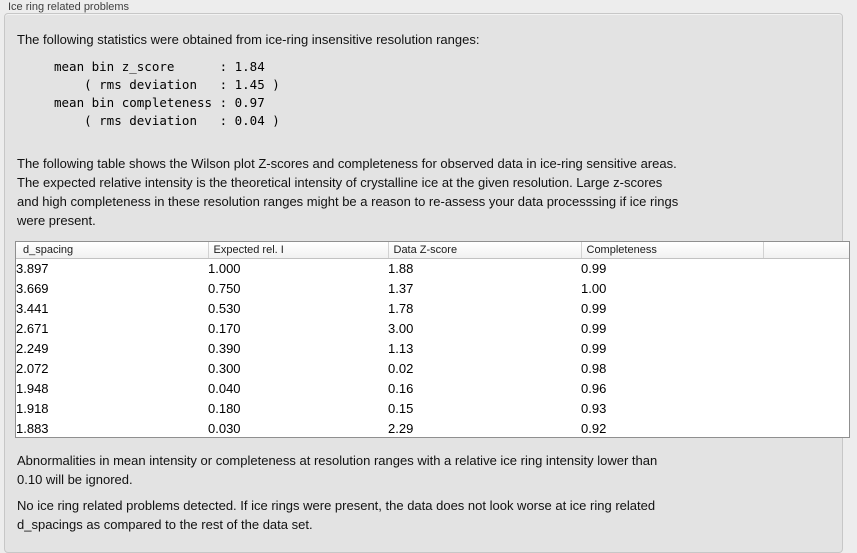 This screenshot has width=857, height=553. Describe the element at coordinates (805, 250) in the screenshot. I see `column-header-spacer` at that location.